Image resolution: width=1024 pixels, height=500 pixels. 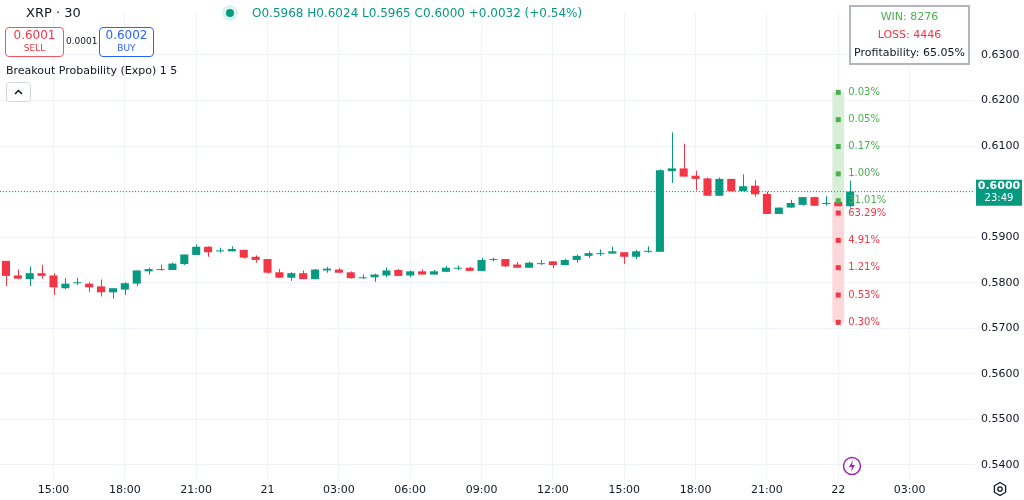 I want to click on ref-line-label: 0.6000 23:49, so click(x=999, y=191).